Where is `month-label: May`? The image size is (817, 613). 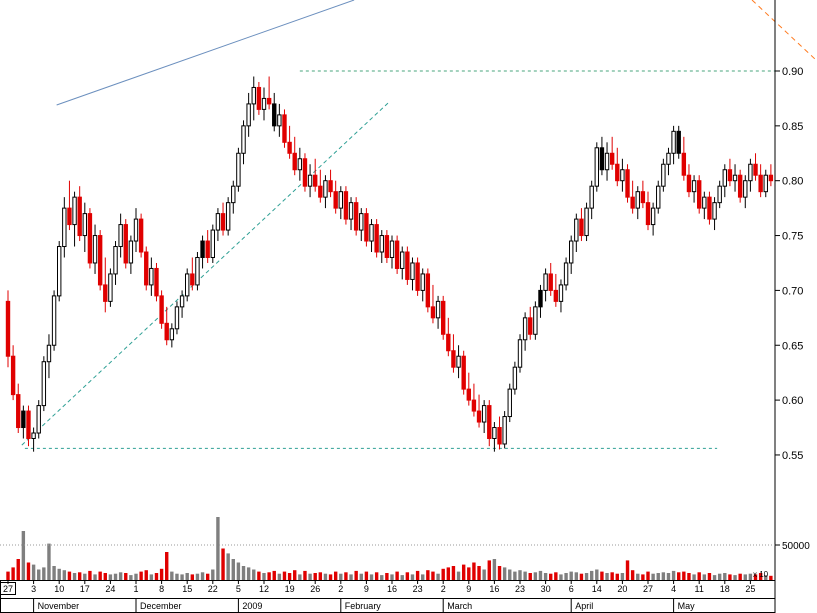 month-label: May is located at coordinates (687, 606).